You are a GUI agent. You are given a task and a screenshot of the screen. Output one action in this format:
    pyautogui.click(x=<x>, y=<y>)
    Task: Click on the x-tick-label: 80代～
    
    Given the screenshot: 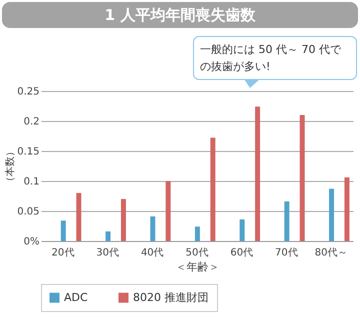 What is the action you would take?
    pyautogui.click(x=331, y=253)
    